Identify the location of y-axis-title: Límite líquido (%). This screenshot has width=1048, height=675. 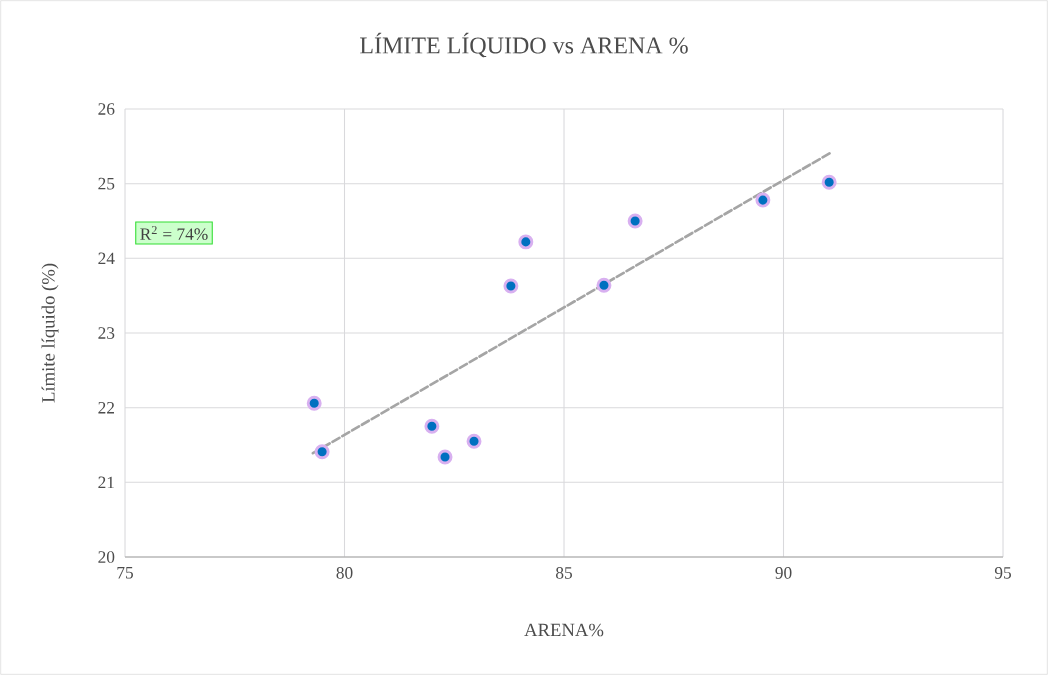
(50, 333).